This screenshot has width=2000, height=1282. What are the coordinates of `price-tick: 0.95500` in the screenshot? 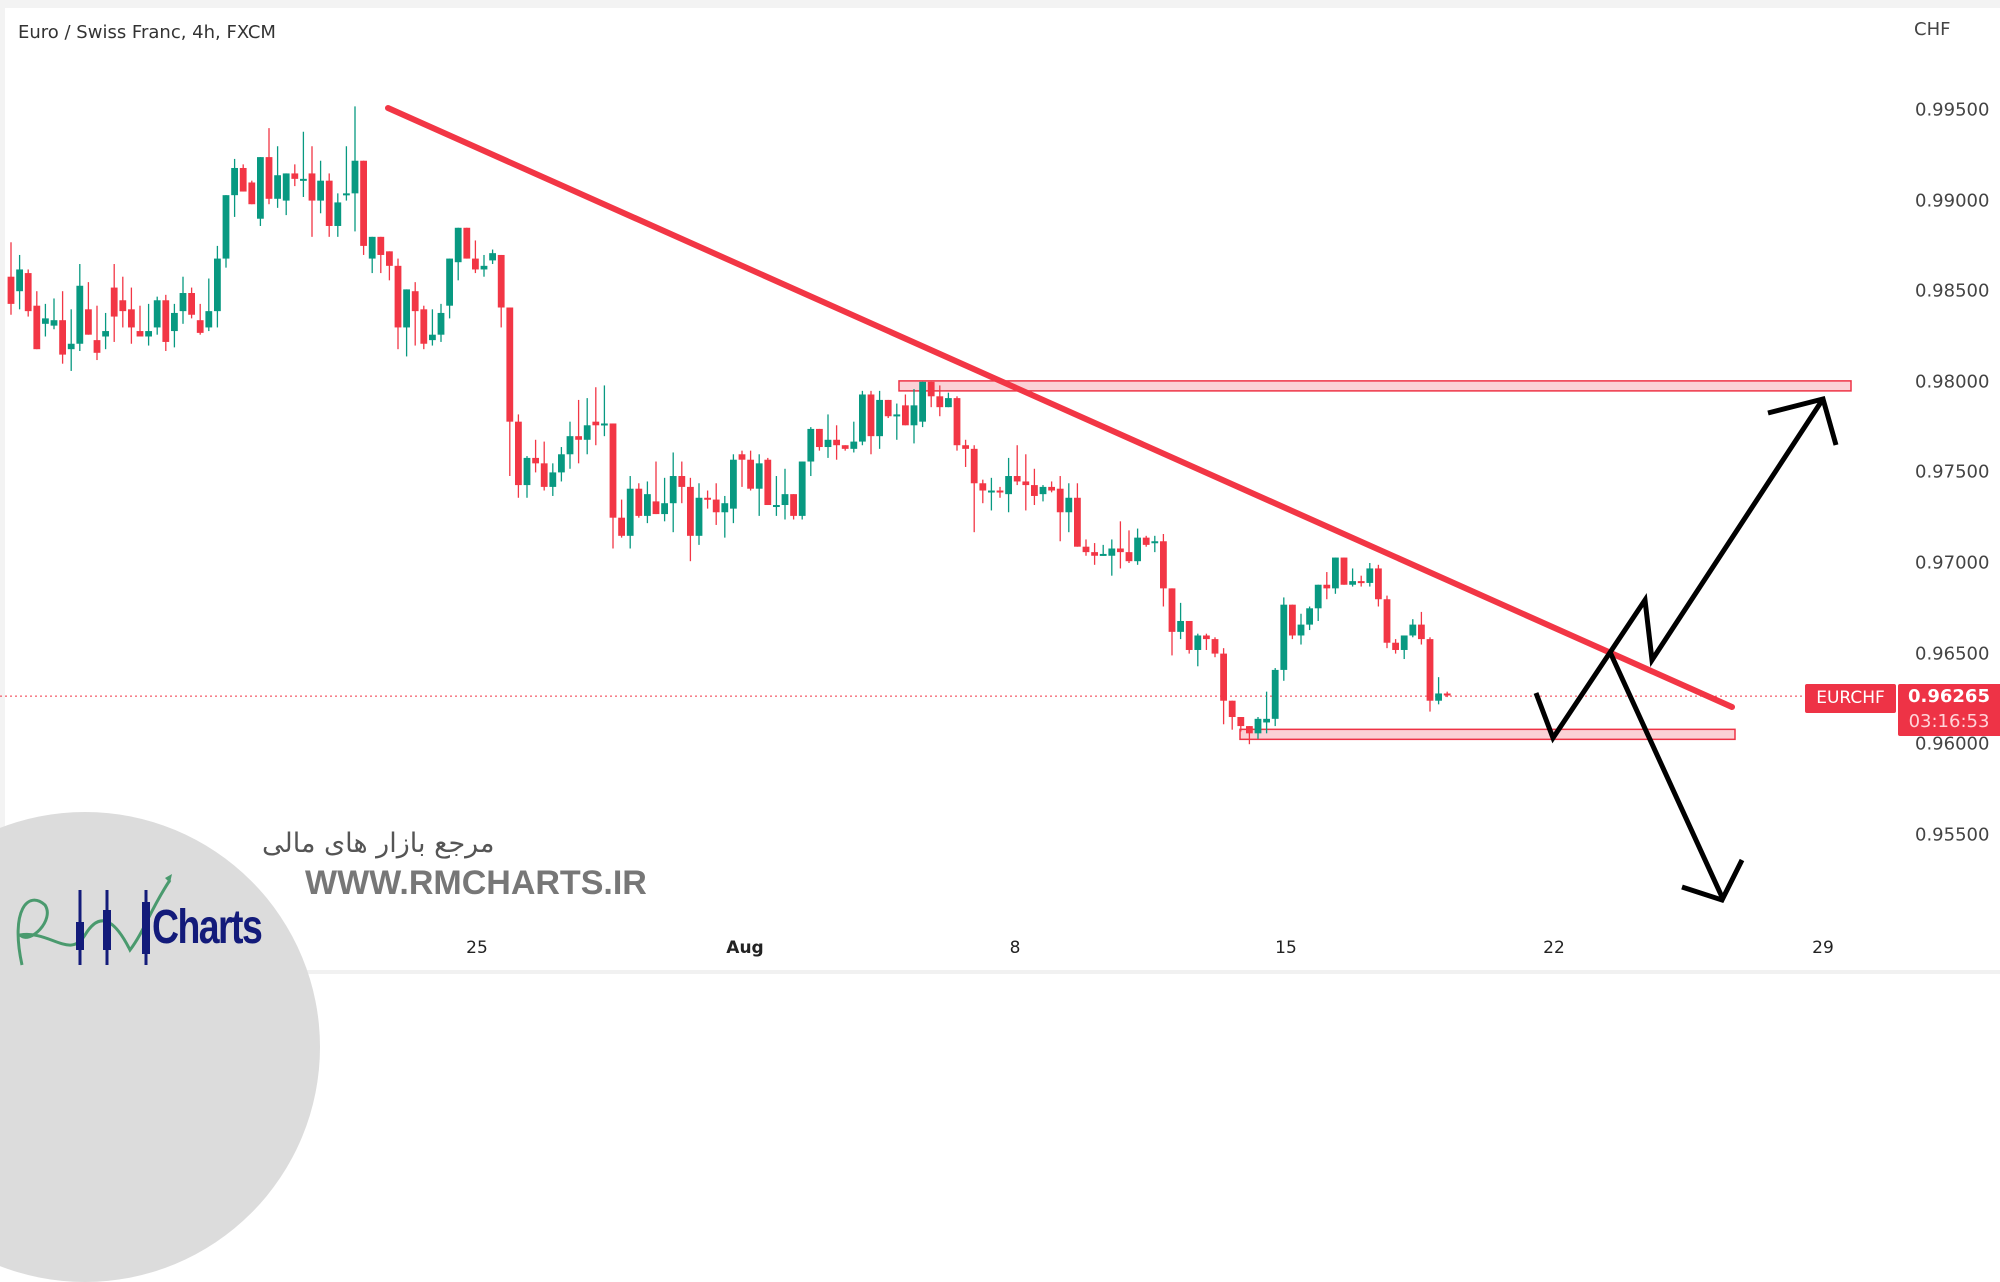 It's located at (1952, 835).